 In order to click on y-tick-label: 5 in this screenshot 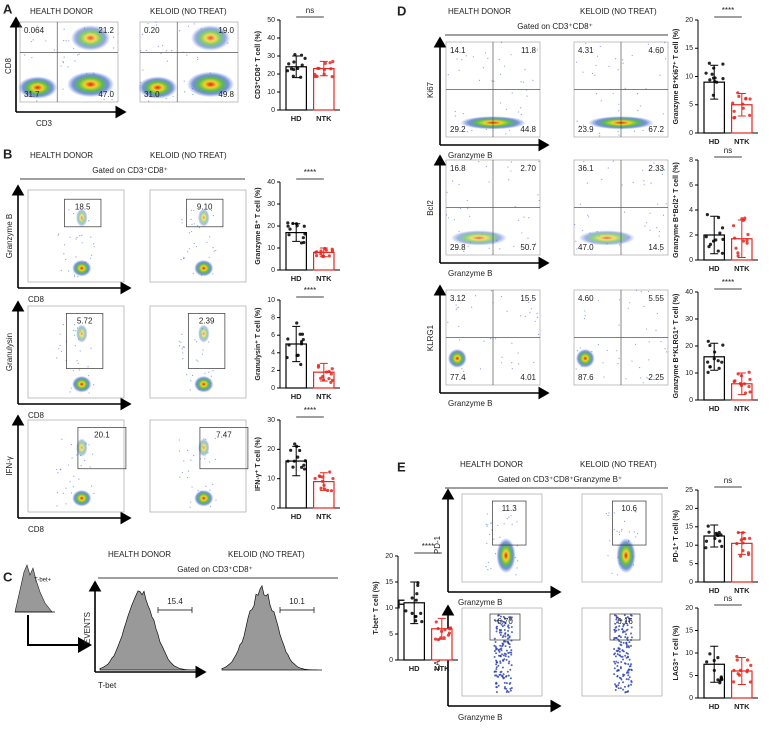, I will do `click(691, 105)`.